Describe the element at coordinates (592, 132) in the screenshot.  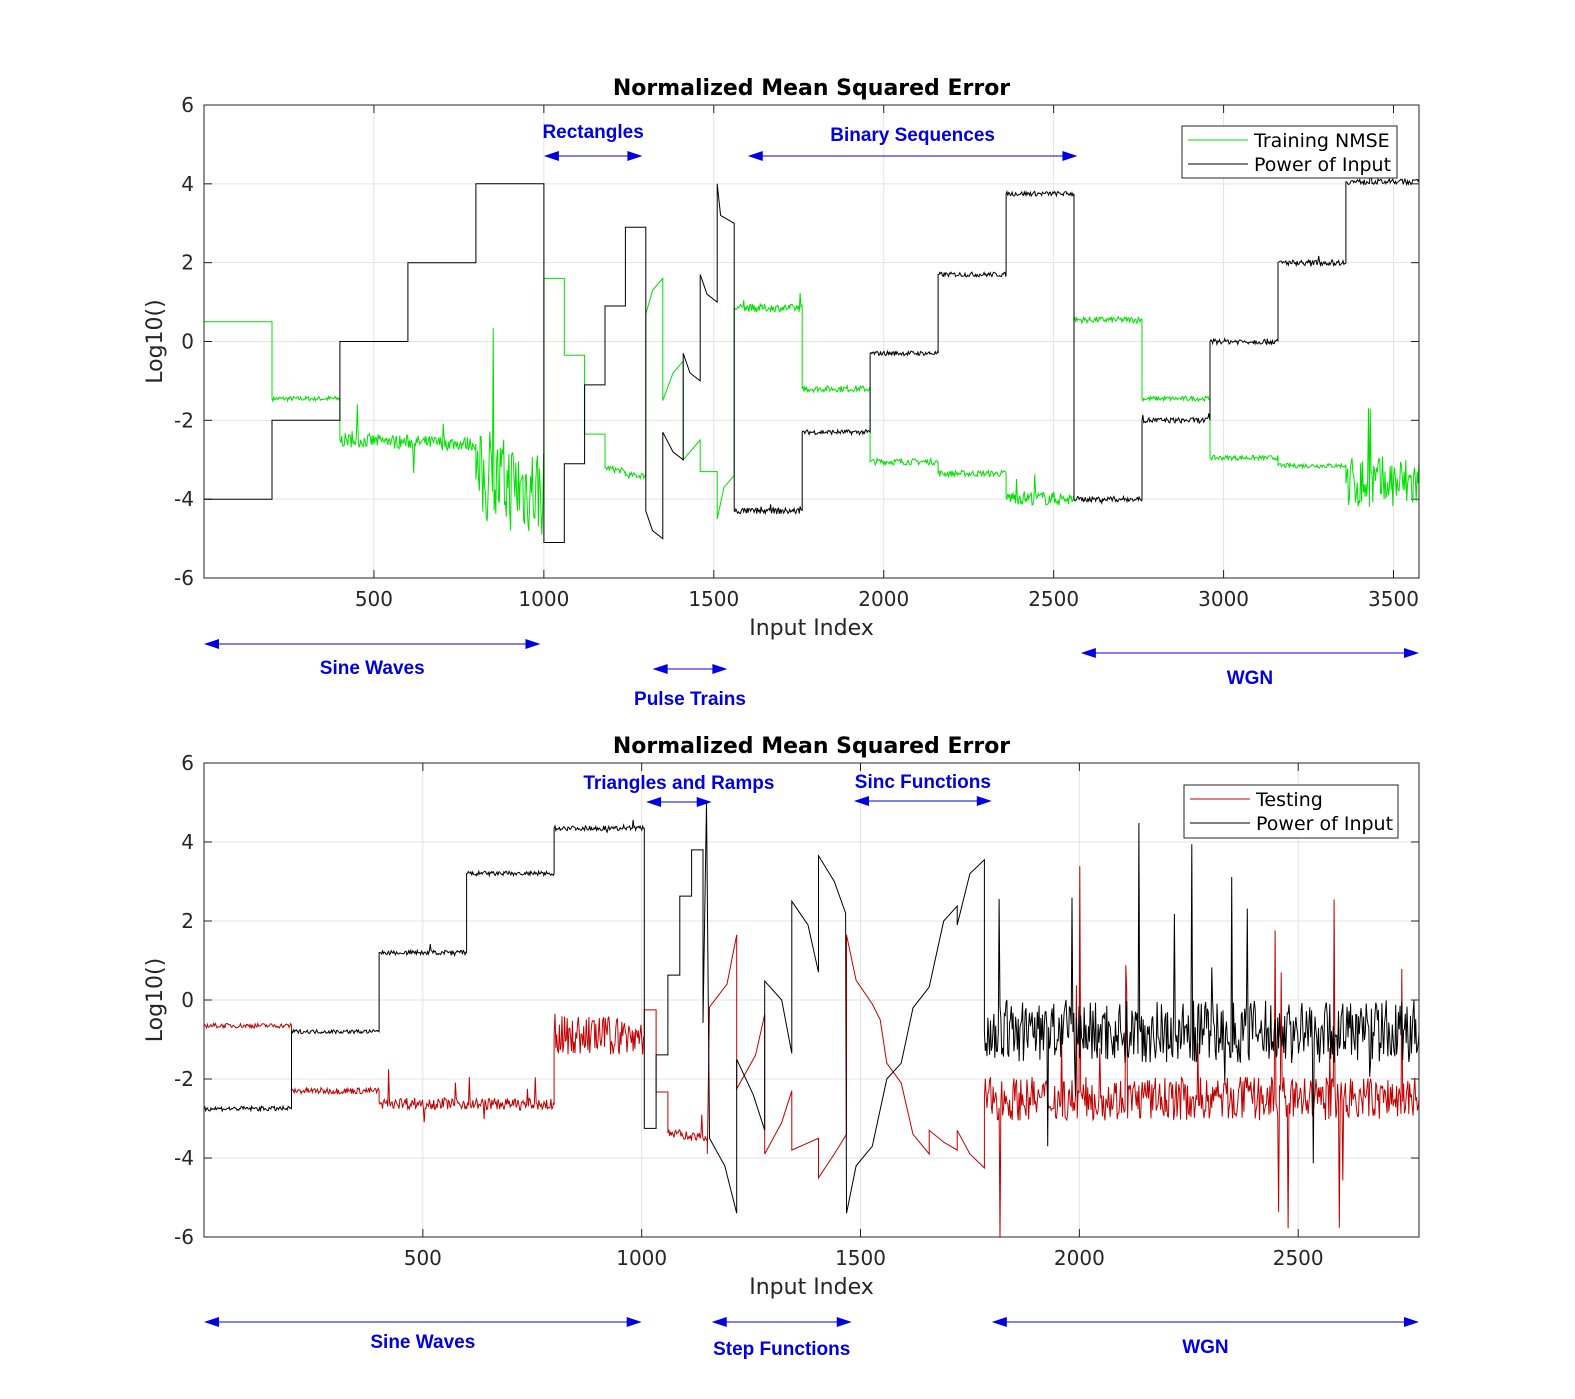
I see `annotation-label: Rectangles` at that location.